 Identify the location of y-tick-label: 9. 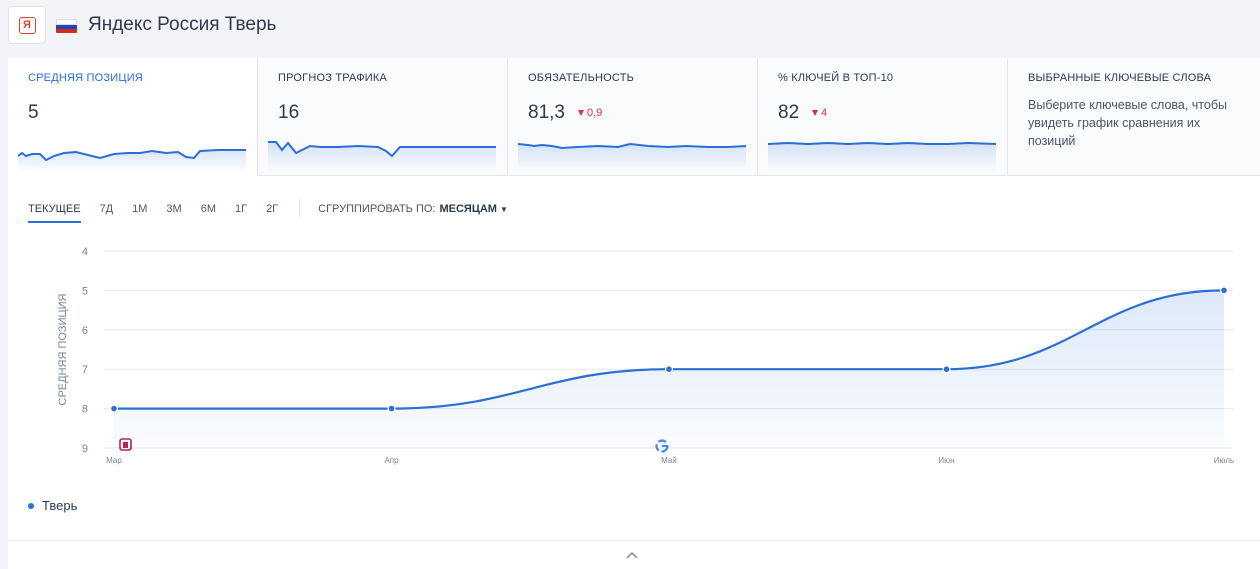
(85, 449).